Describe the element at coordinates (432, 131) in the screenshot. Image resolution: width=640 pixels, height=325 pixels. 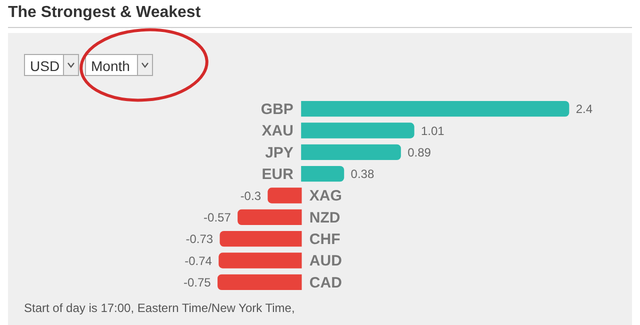
I see `data-label: 1.01` at that location.